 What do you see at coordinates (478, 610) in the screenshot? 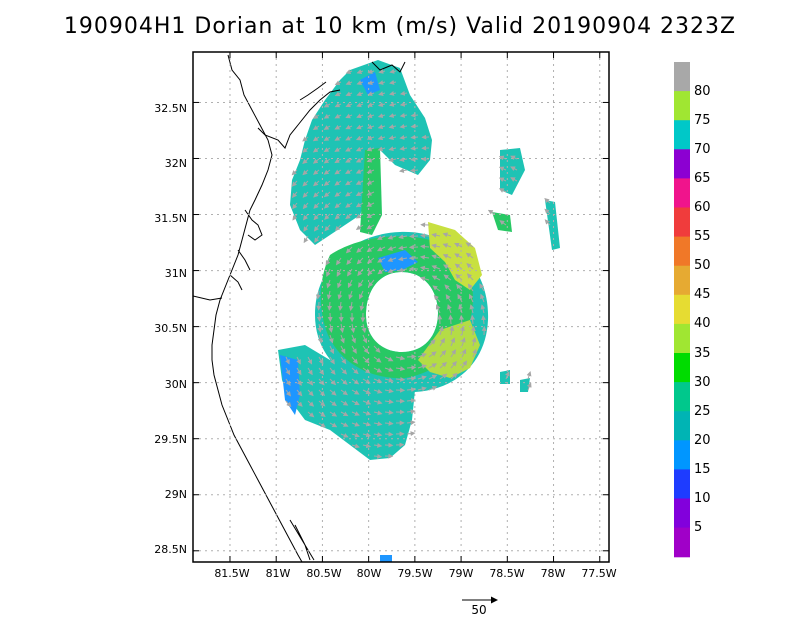
I see `reference-vector-label: 50` at bounding box center [478, 610].